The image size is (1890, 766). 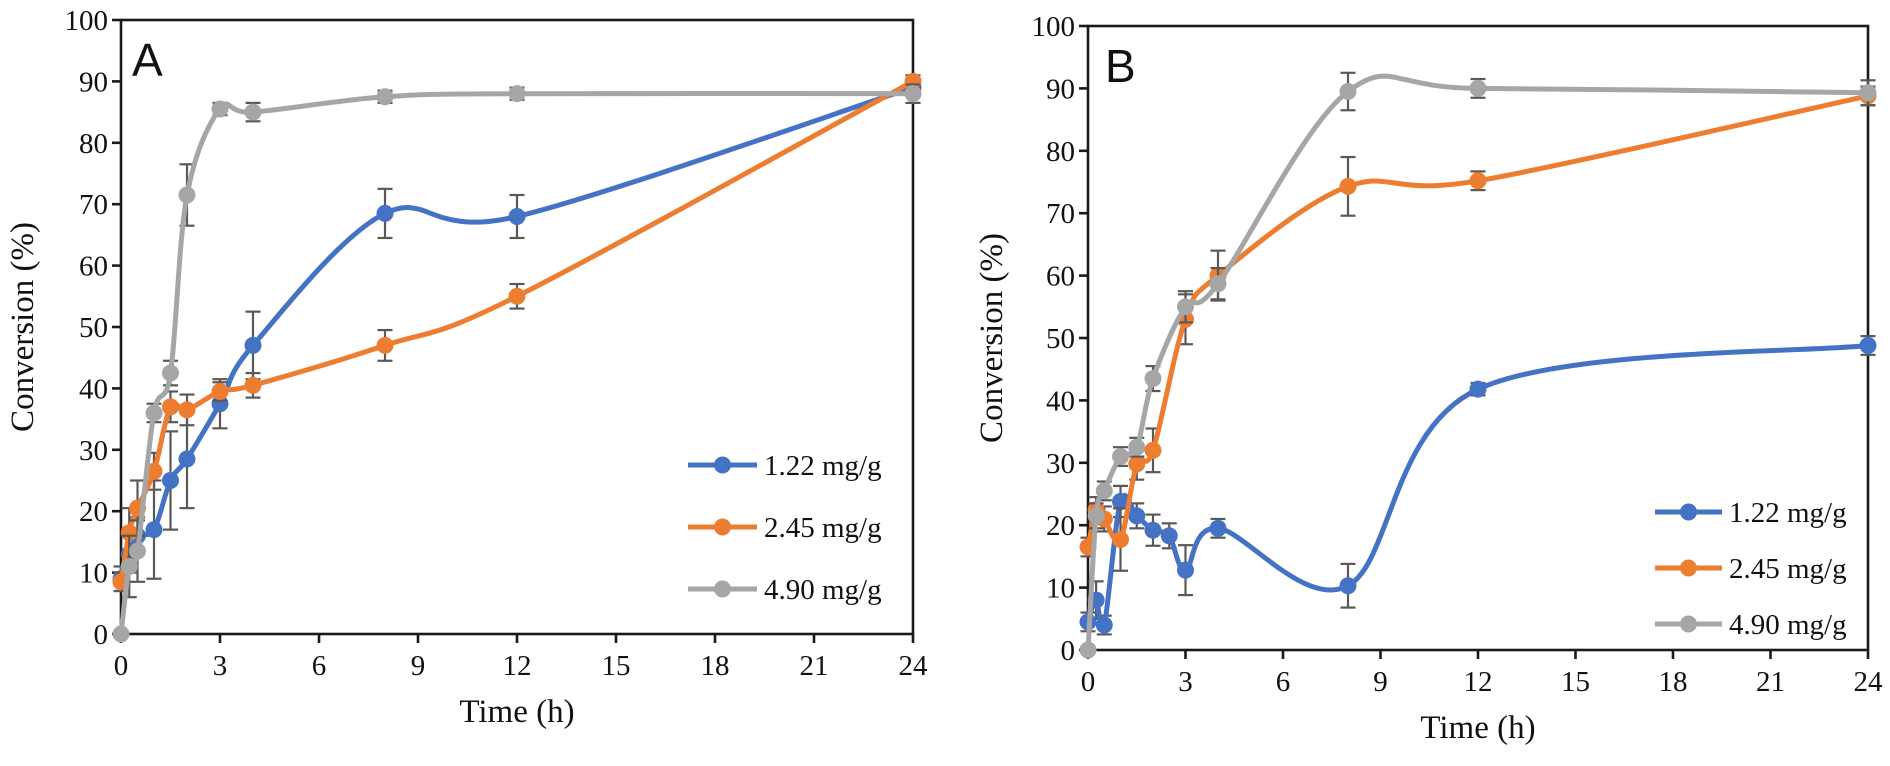 What do you see at coordinates (1068, 651) in the screenshot?
I see `y-tick-label: 0` at bounding box center [1068, 651].